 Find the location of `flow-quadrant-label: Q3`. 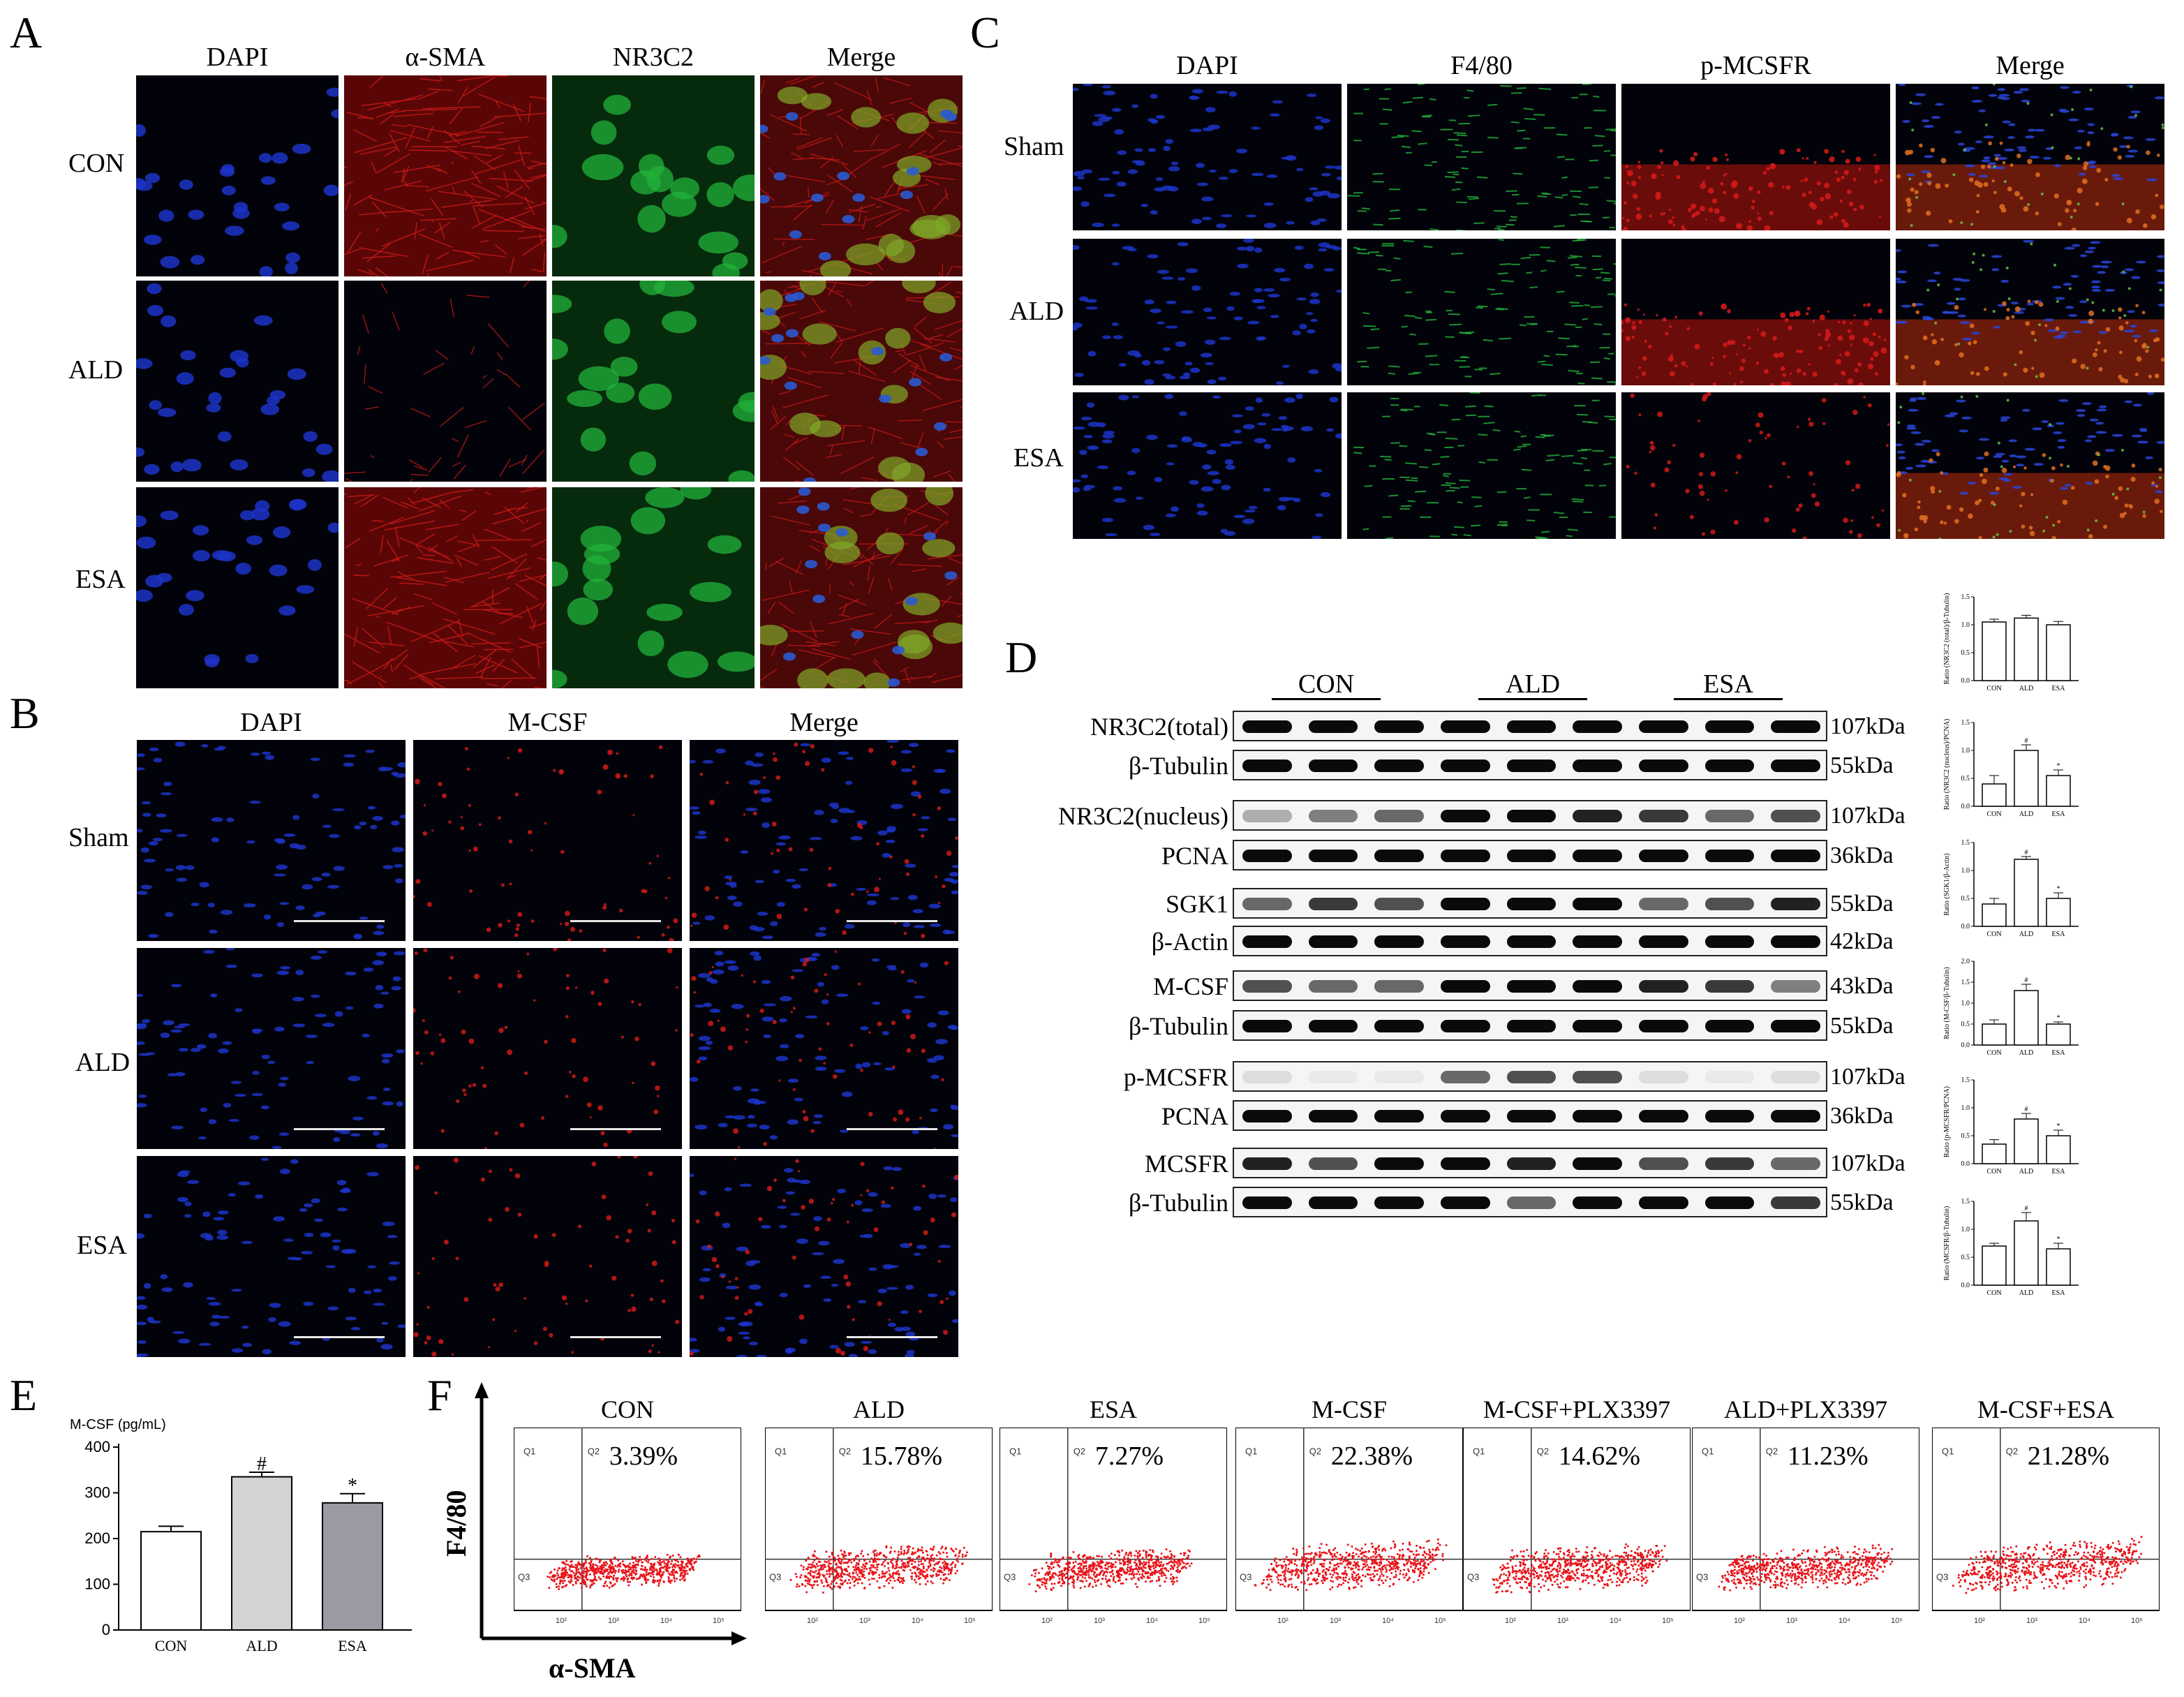

flow-quadrant-label: Q3 is located at coordinates (775, 1577).